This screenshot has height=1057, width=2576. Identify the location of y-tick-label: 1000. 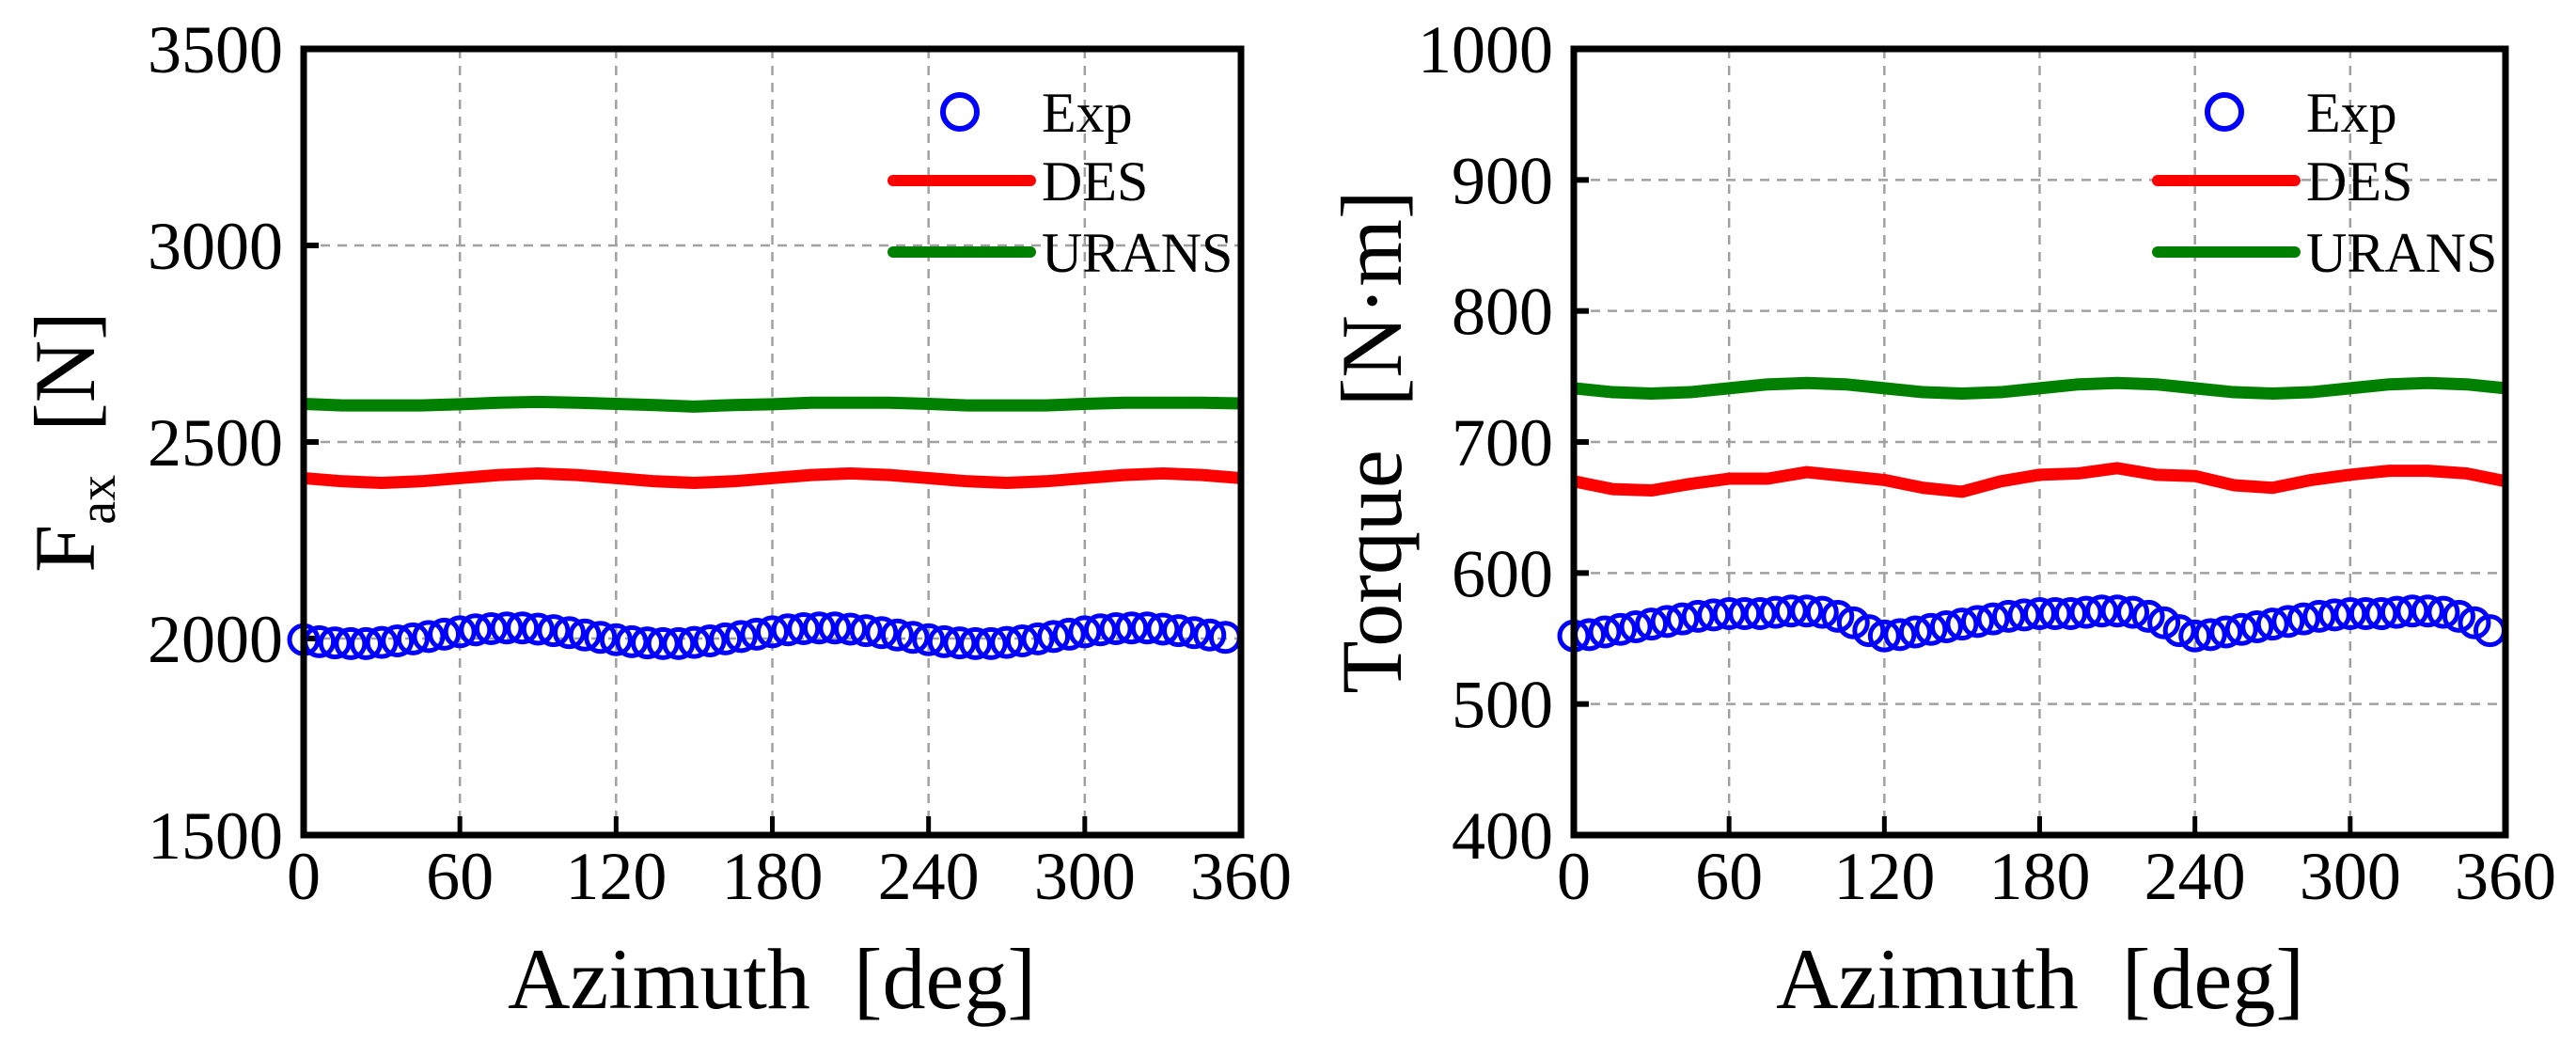
(1485, 49).